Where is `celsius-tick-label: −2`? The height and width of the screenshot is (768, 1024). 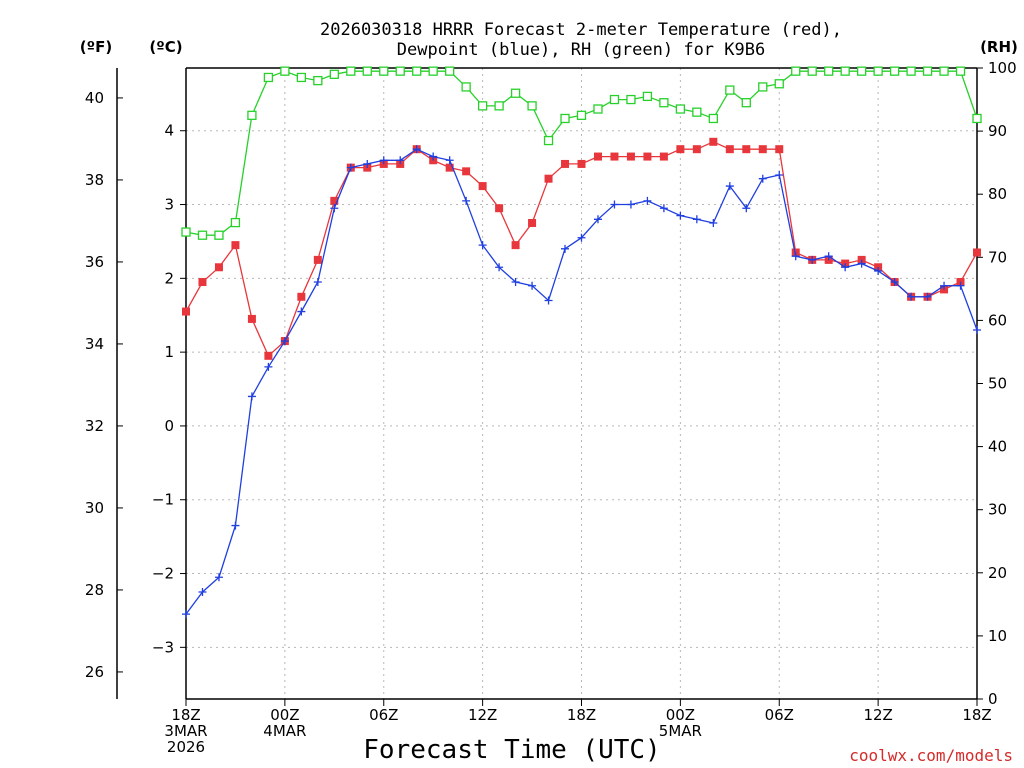 celsius-tick-label: −2 is located at coordinates (163, 574).